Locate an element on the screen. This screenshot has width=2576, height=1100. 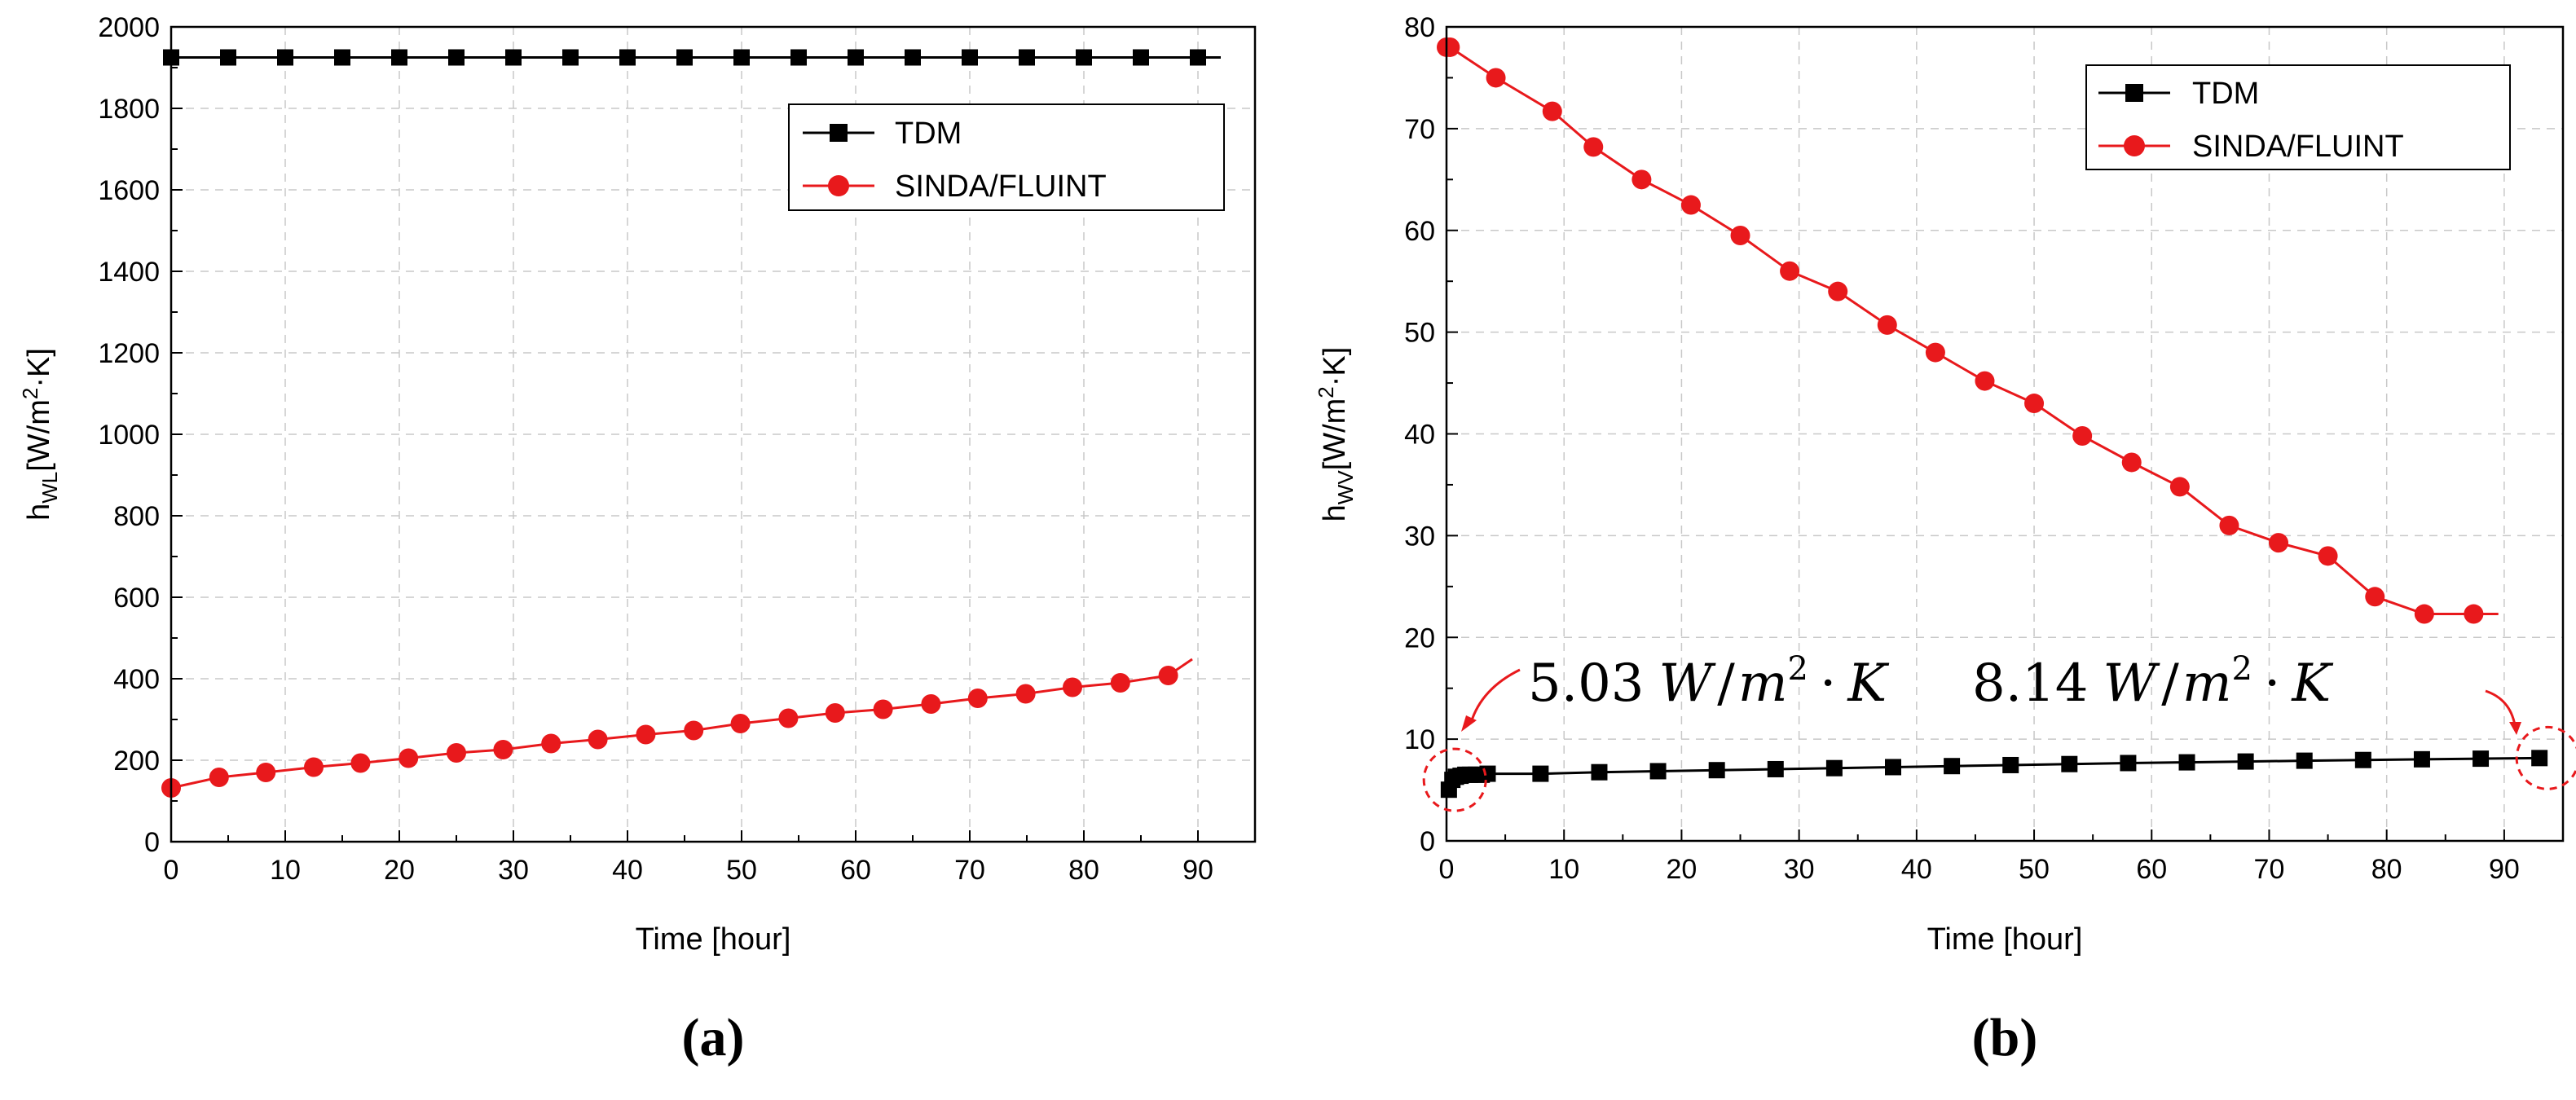
y-tick-label: 40 is located at coordinates (1419, 435).